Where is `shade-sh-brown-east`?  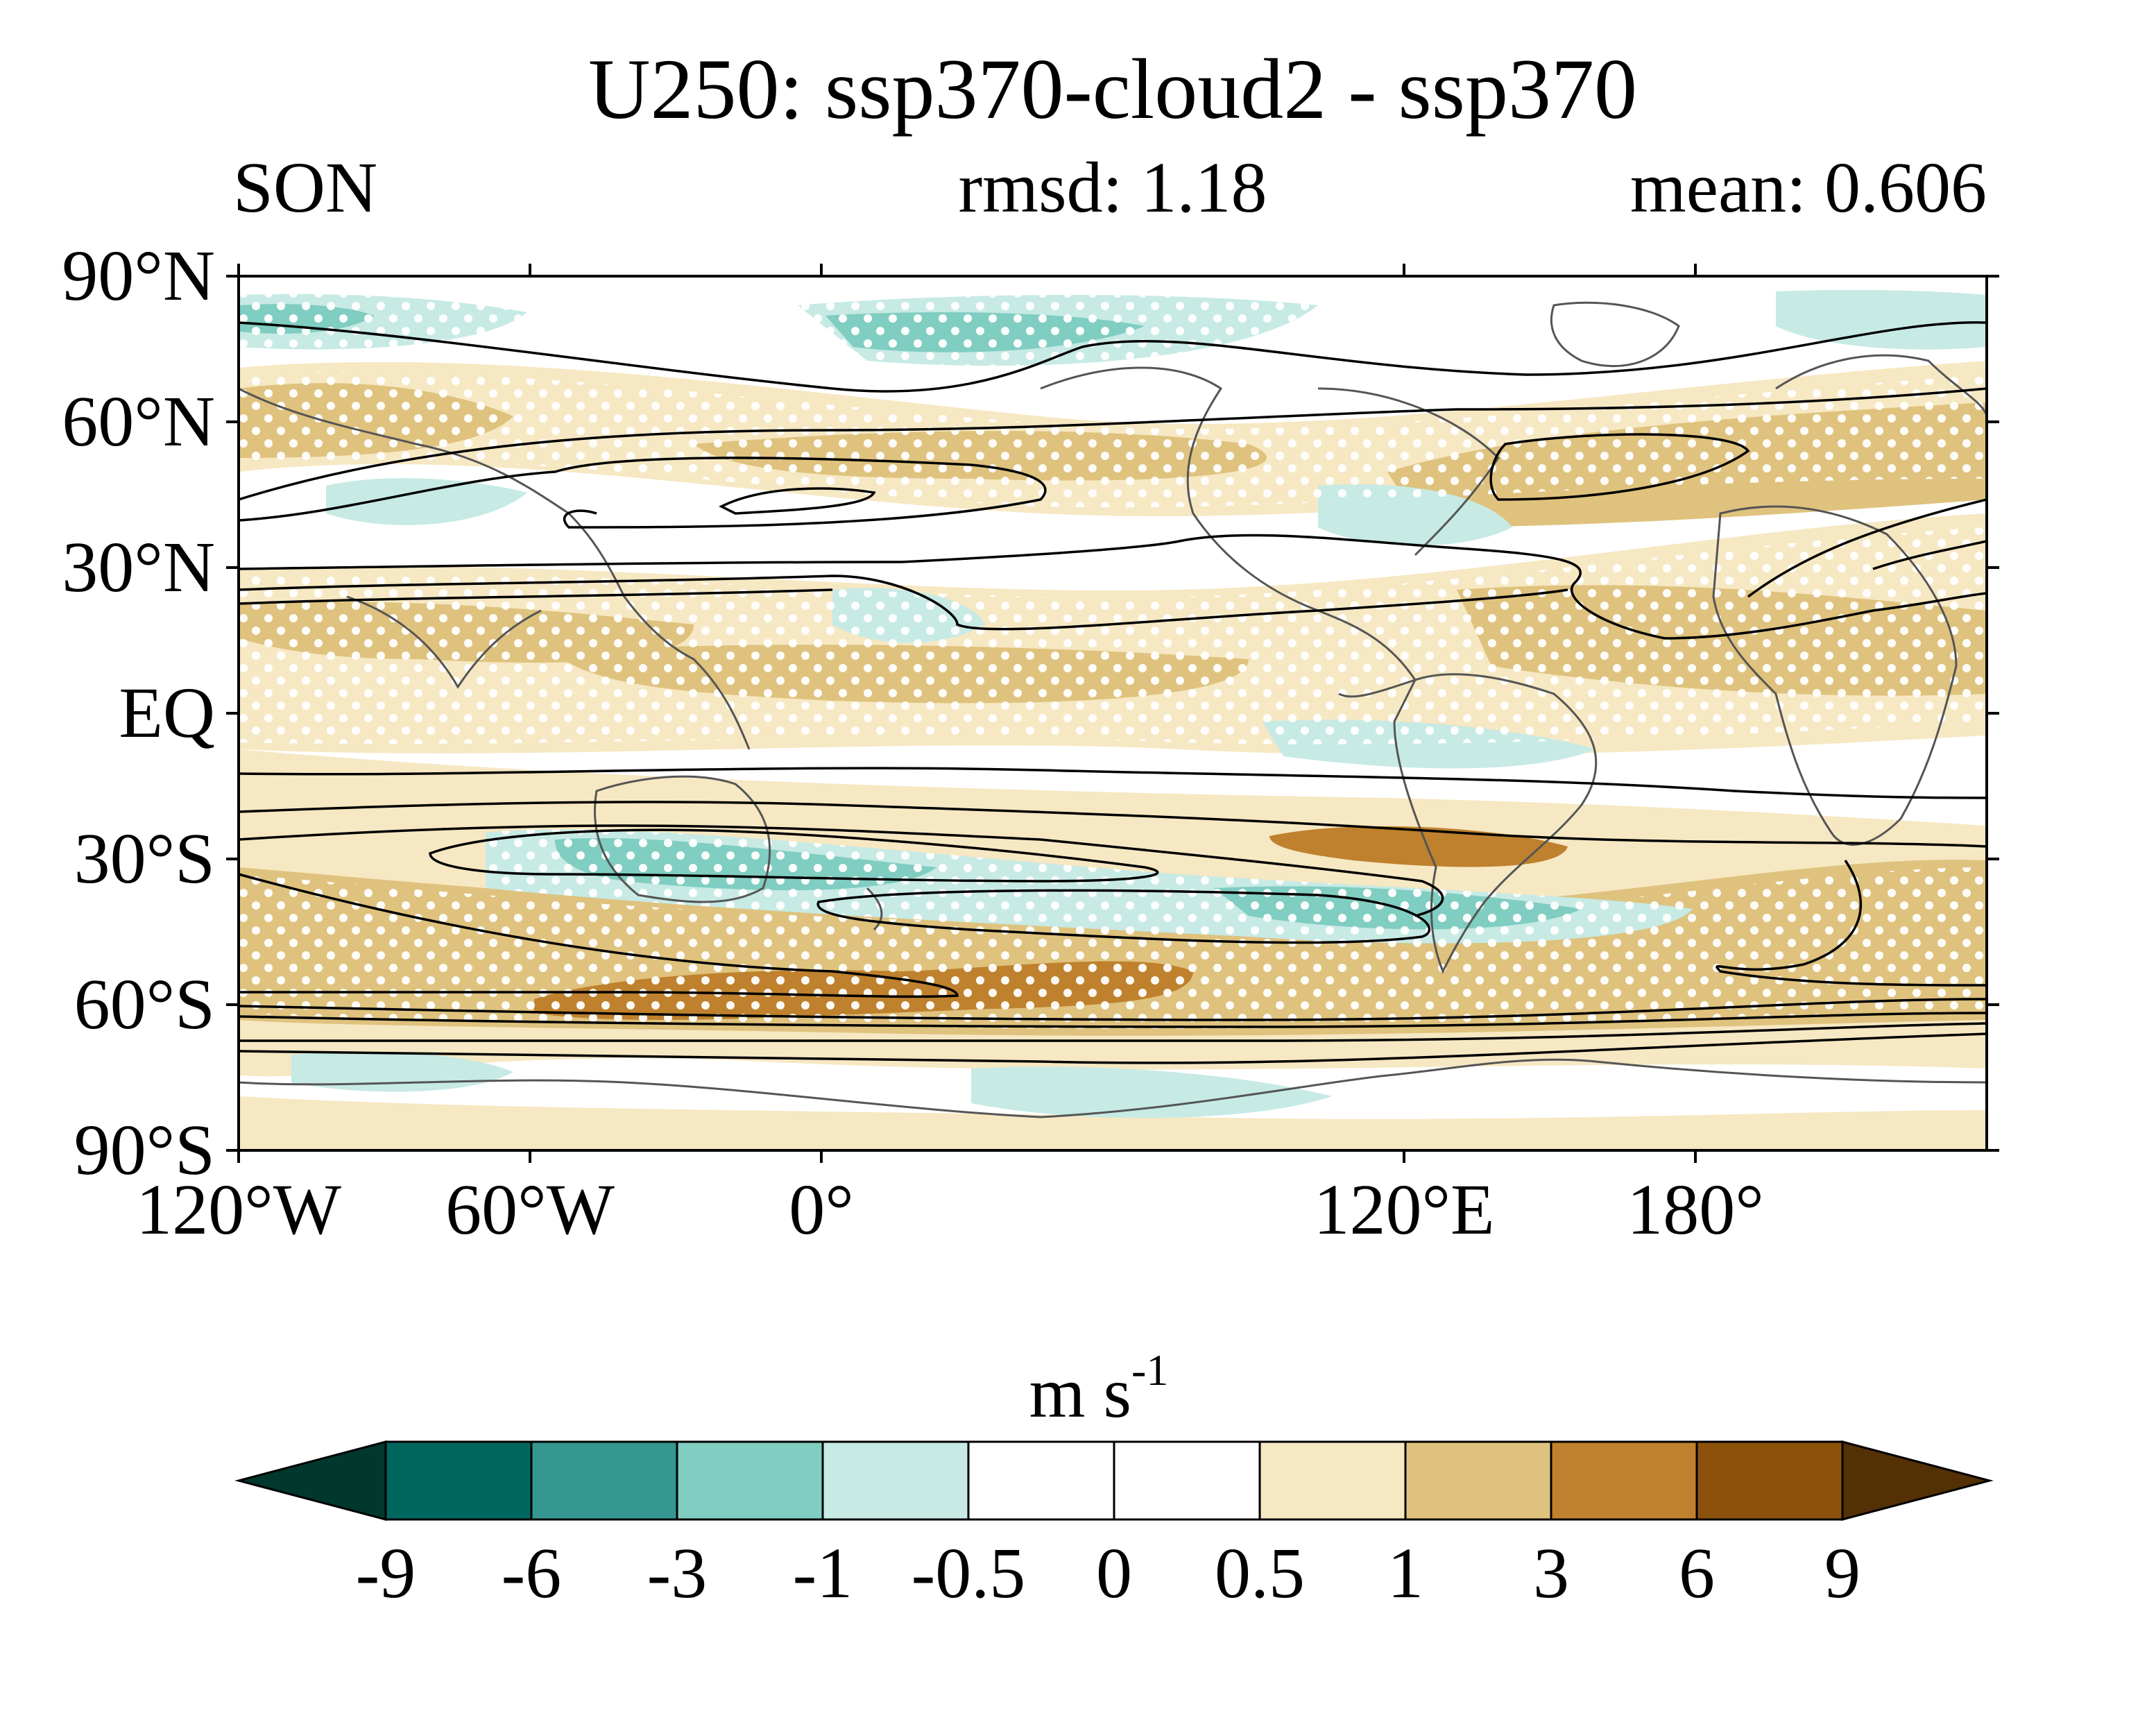 shade-sh-brown-east is located at coordinates (1418, 846).